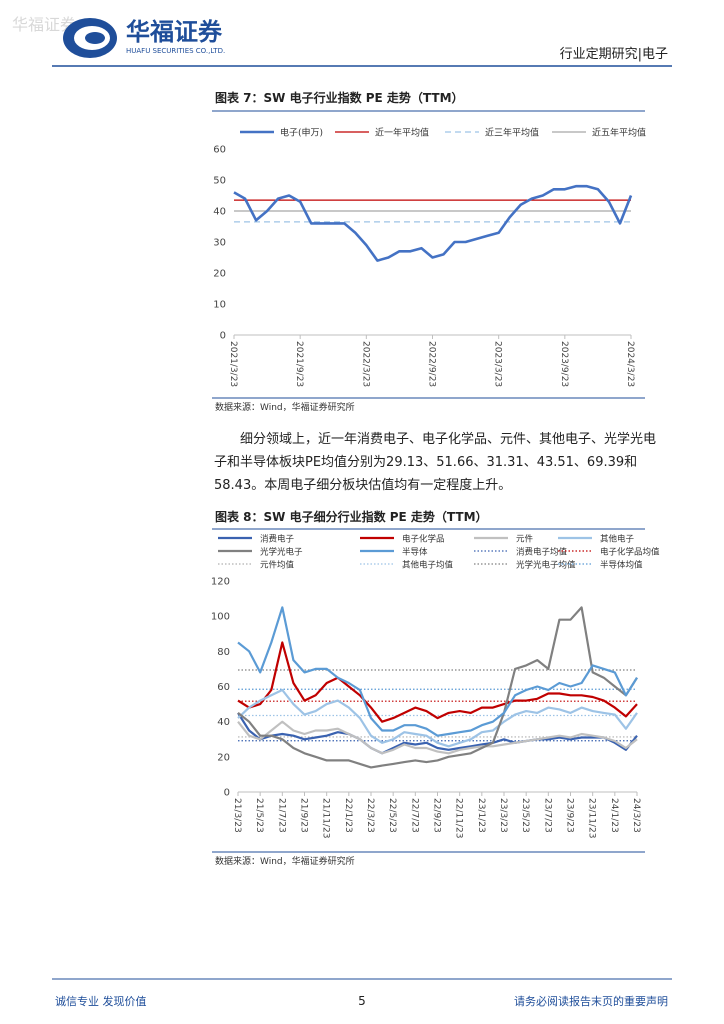 The width and height of the screenshot is (724, 1024). I want to click on legend-label: 半导体均值, so click(621, 565).